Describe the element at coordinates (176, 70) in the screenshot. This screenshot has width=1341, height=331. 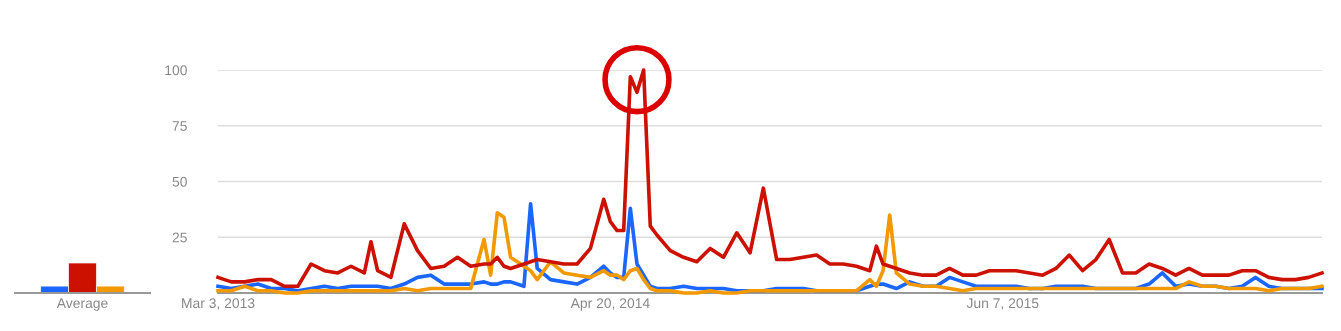
I see `y-tick-label: 100` at that location.